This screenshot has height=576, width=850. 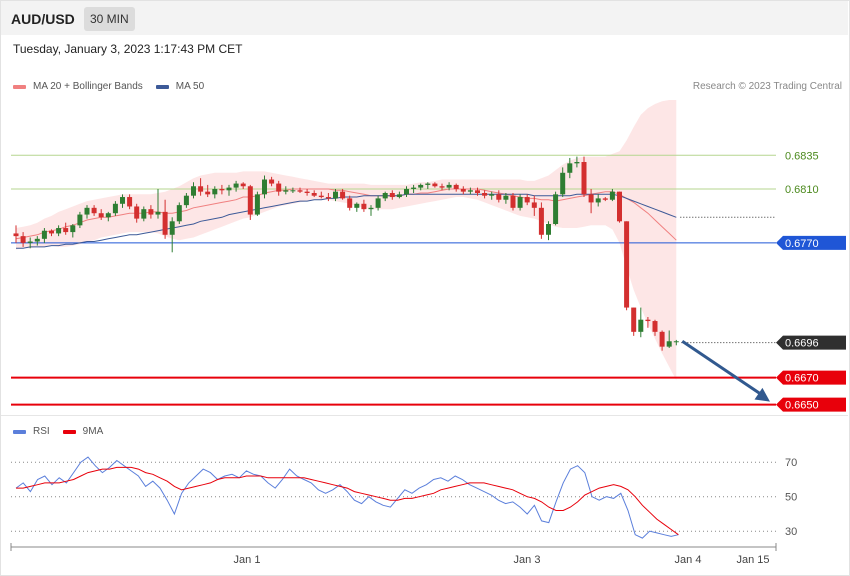 What do you see at coordinates (19, 86) in the screenshot?
I see `ma20-swatch` at bounding box center [19, 86].